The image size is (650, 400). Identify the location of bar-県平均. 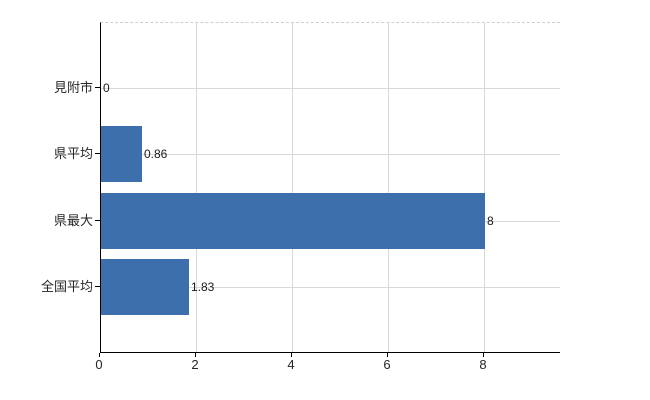
(121, 154).